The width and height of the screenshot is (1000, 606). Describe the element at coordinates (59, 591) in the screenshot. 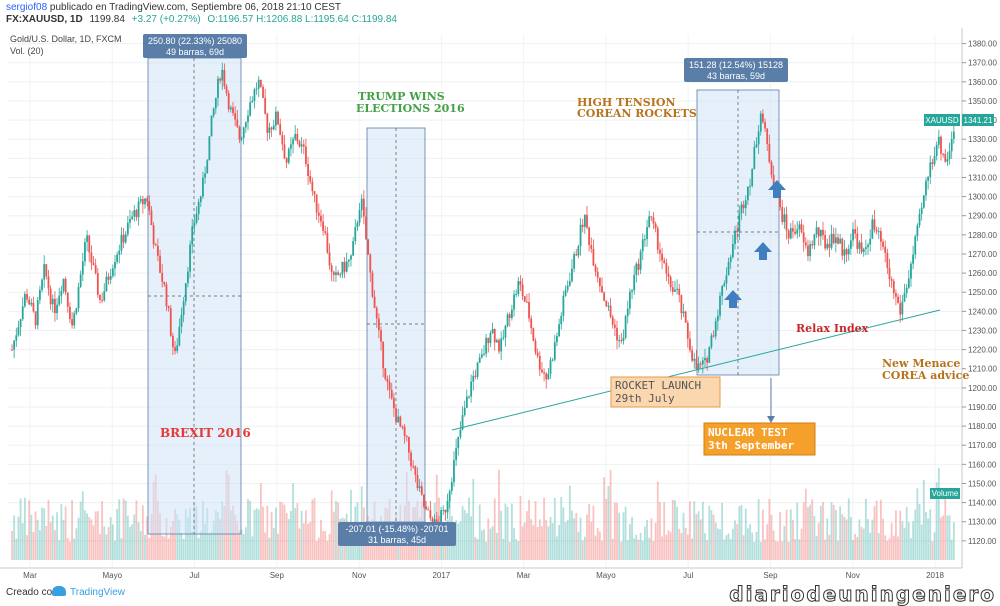

I see `tradingview-logo-icon` at that location.